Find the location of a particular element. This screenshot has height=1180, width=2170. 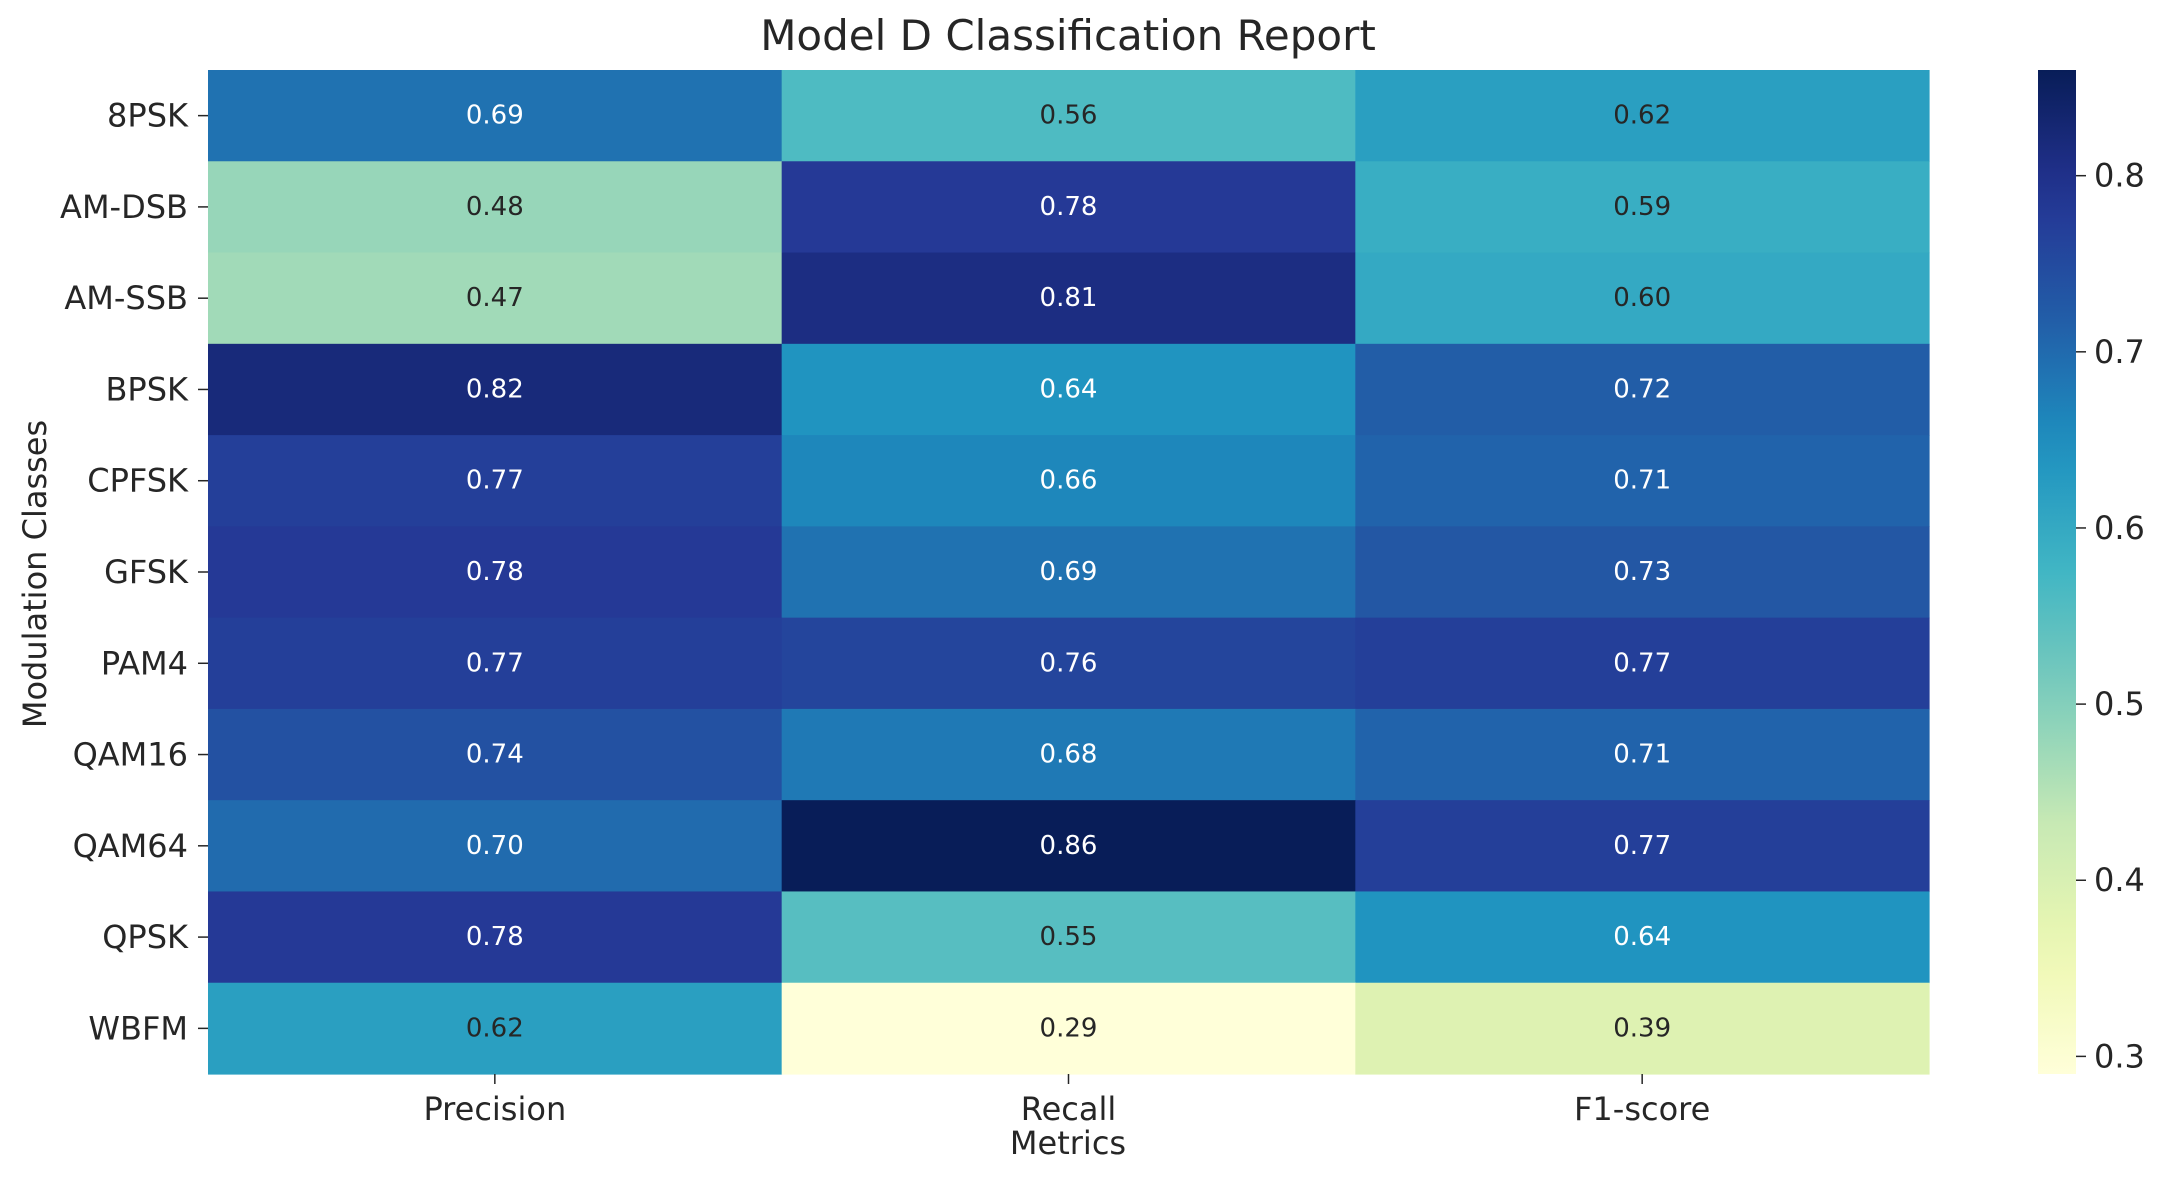

cell-value-label: 0.86 is located at coordinates (1069, 846).